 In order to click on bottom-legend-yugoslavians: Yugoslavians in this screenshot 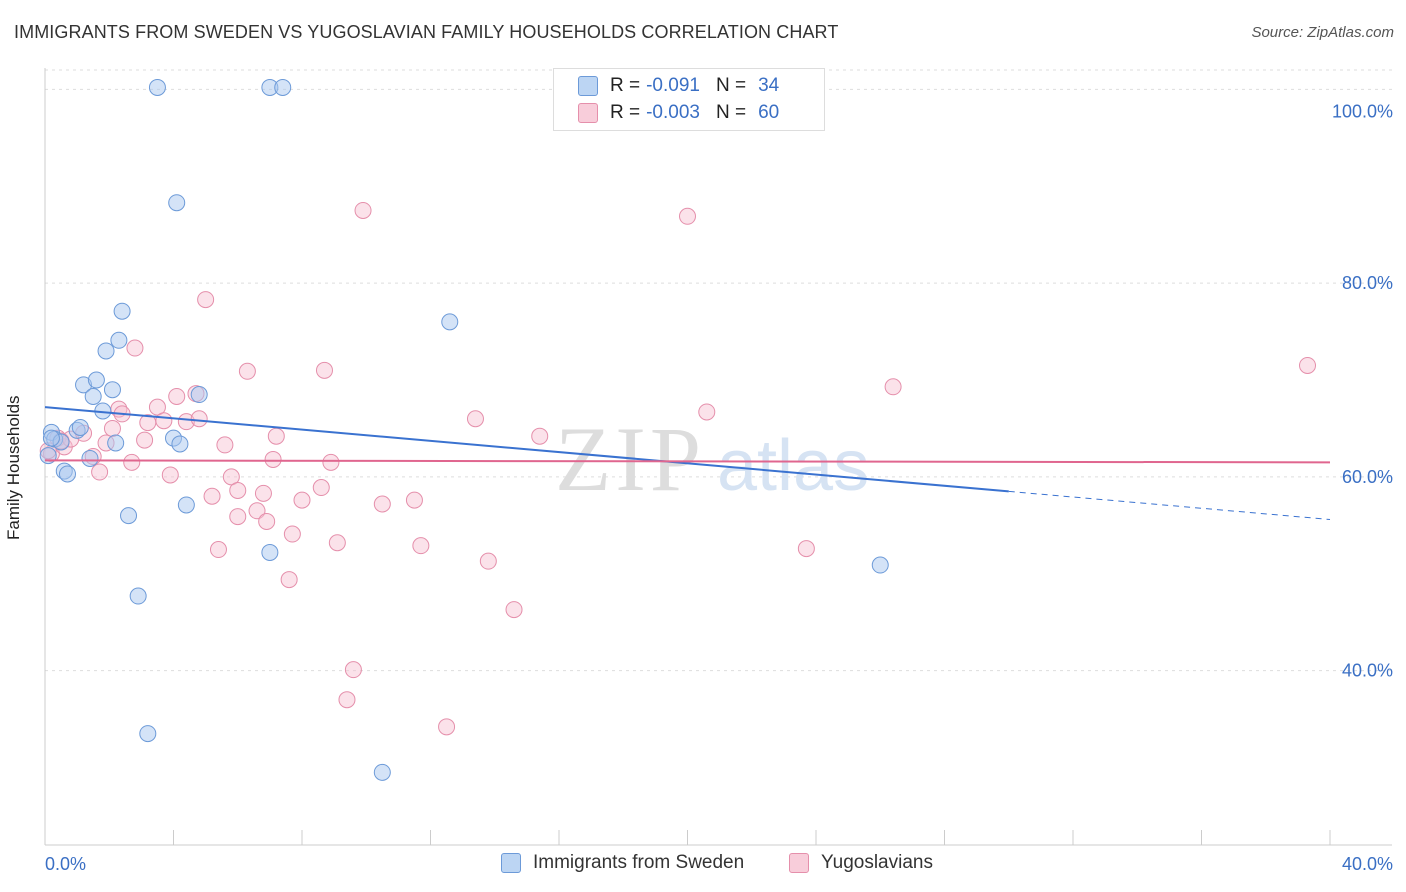, I will do `click(861, 863)`.